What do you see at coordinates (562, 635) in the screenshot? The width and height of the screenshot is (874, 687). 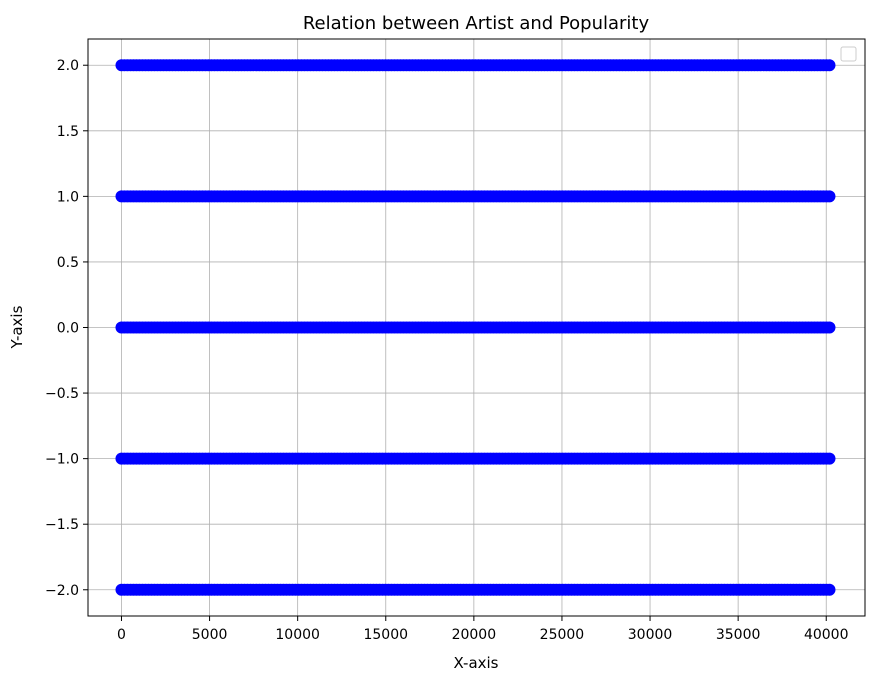 I see `x-tick-label: 25000` at bounding box center [562, 635].